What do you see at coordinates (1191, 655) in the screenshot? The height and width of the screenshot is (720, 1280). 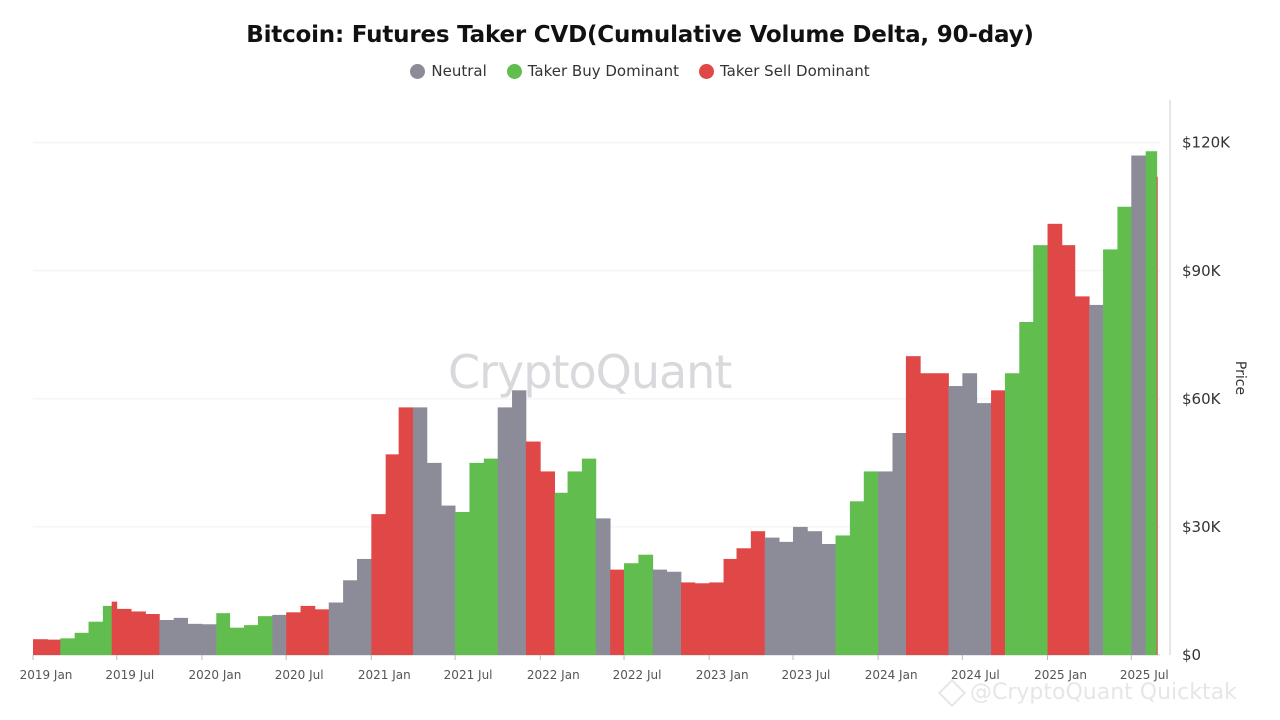 I see `y-tick-label: $0` at bounding box center [1191, 655].